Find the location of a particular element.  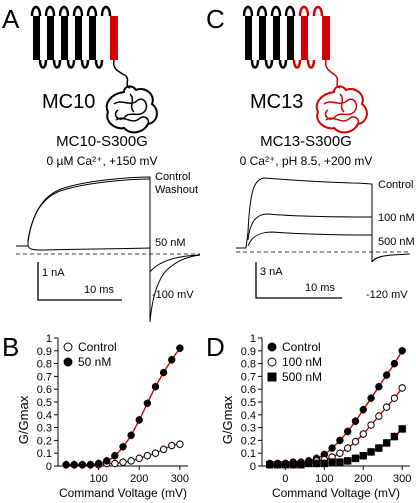

tail-voltage-a: -100 mV is located at coordinates (173, 295).